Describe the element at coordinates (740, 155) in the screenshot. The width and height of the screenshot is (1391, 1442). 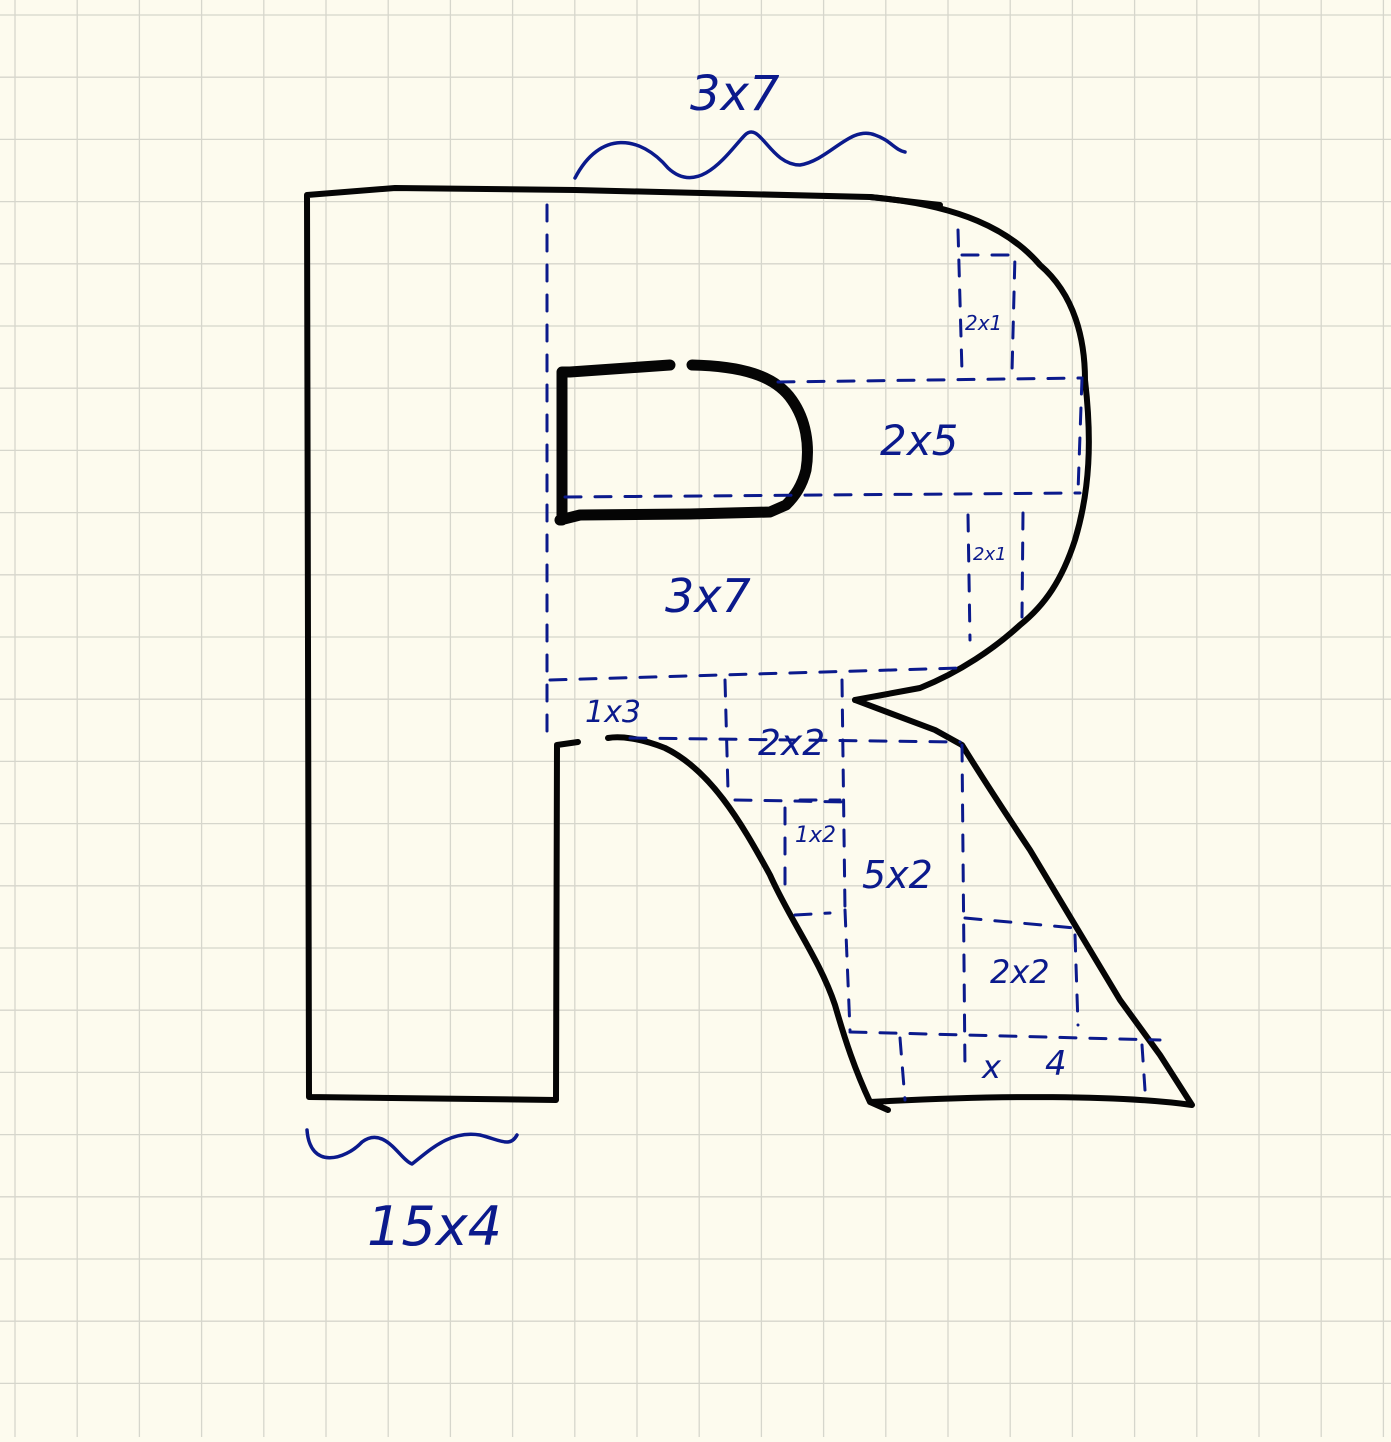
I see `top-brace` at that location.